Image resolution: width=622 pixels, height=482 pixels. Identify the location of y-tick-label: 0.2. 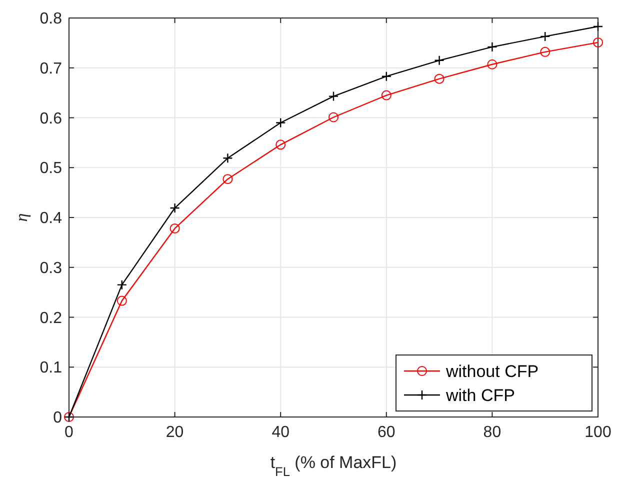
(51, 318).